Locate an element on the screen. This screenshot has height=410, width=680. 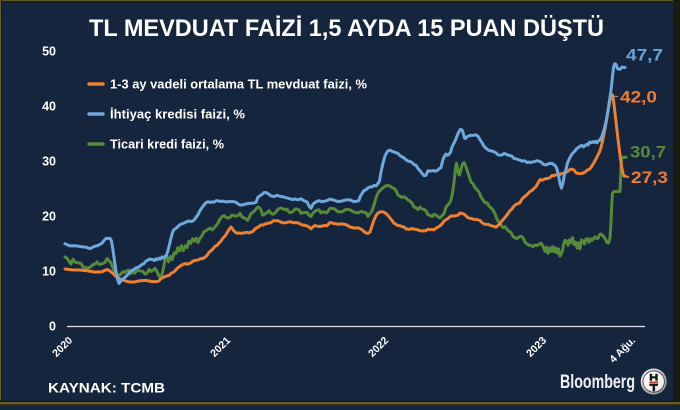
svg-text: 47,7 is located at coordinates (644, 54).